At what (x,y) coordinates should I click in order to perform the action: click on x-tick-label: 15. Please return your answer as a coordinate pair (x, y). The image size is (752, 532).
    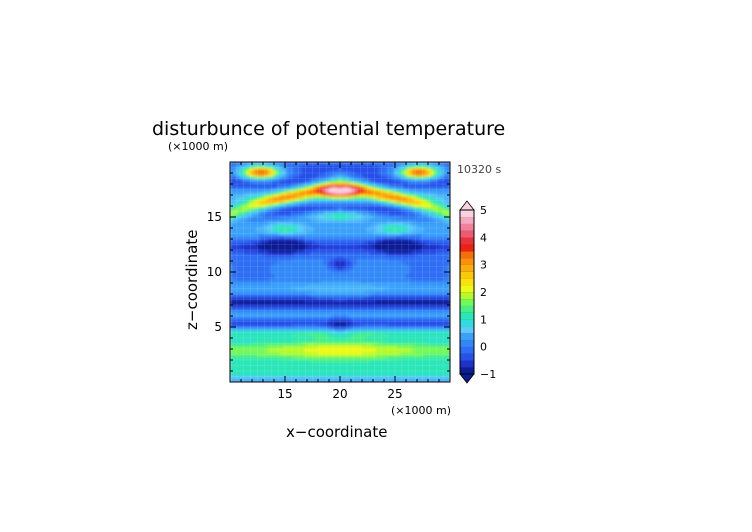
    Looking at the image, I should click on (284, 394).